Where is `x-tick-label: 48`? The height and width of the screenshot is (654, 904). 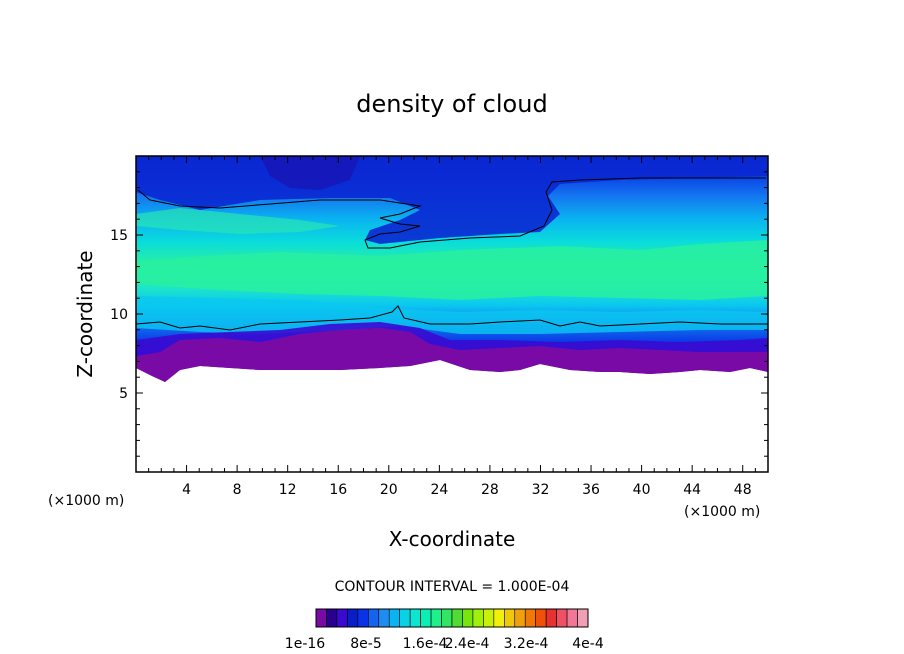 x-tick-label: 48 is located at coordinates (743, 490).